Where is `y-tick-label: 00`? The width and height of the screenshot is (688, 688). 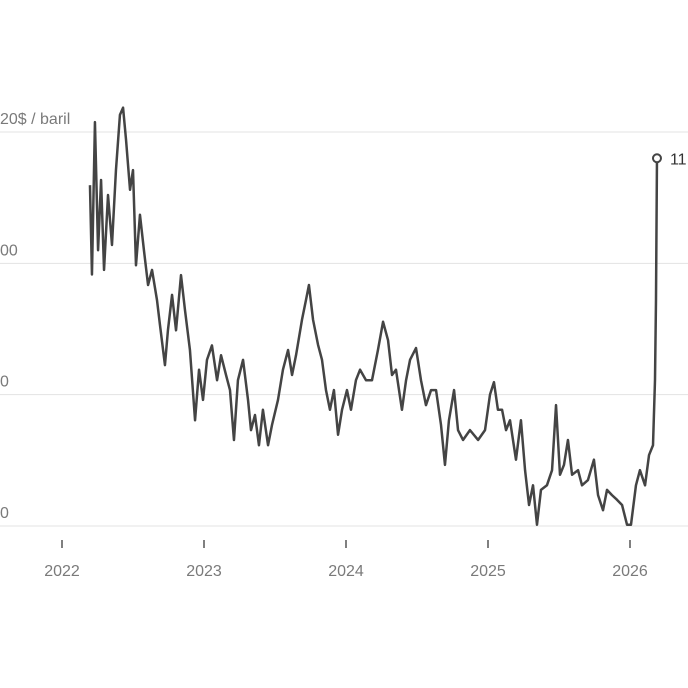 y-tick-label: 00 is located at coordinates (9, 250).